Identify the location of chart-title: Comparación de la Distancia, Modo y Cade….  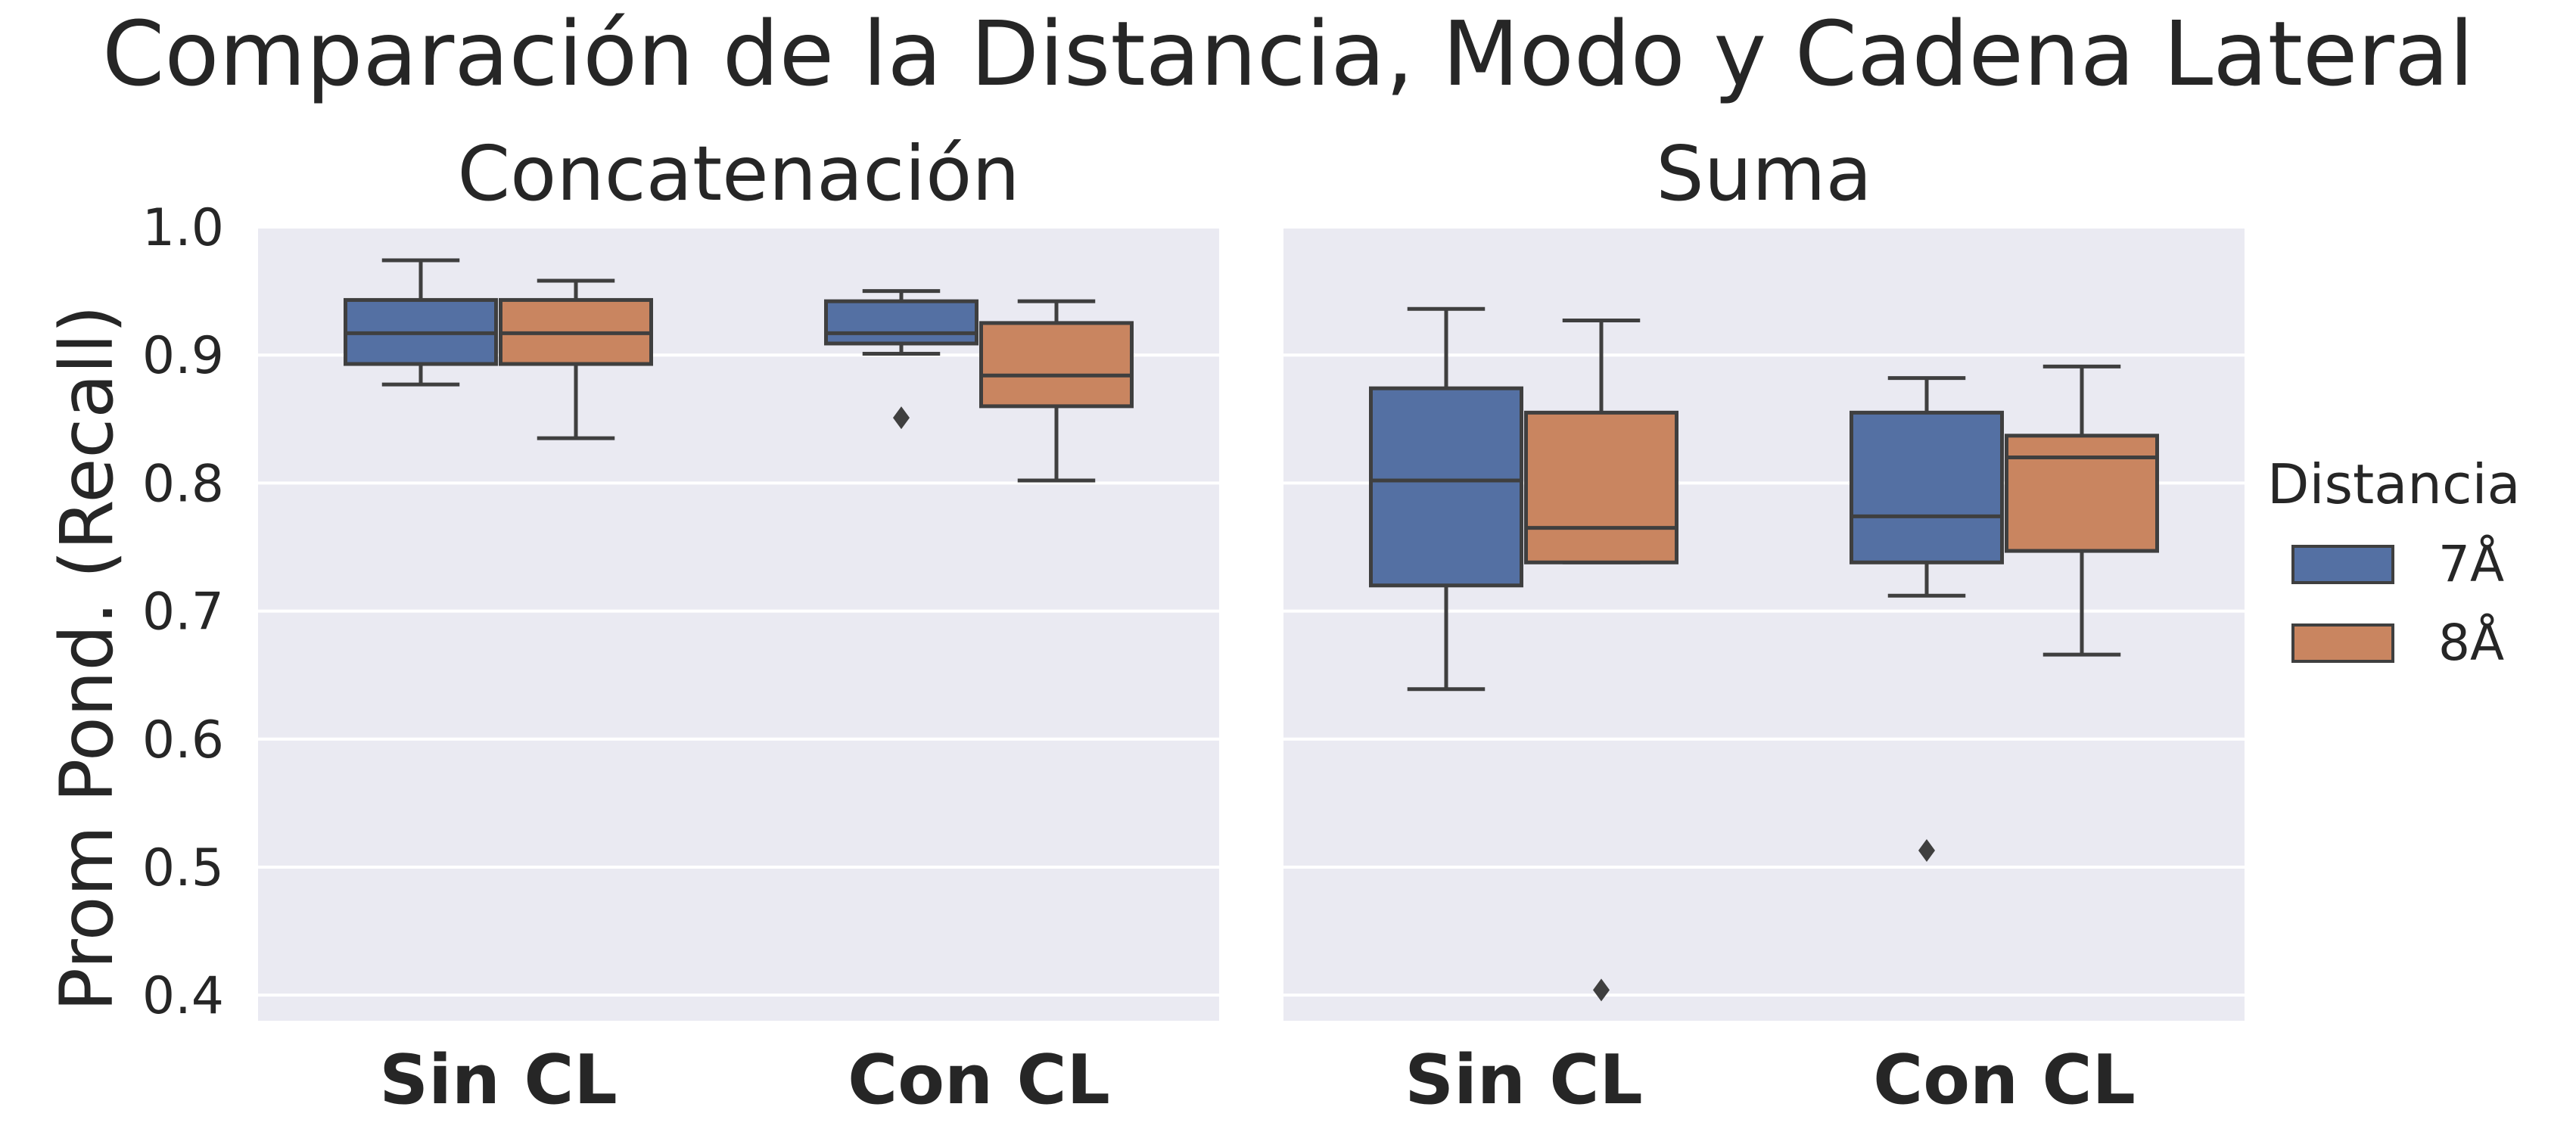
(1288, 54).